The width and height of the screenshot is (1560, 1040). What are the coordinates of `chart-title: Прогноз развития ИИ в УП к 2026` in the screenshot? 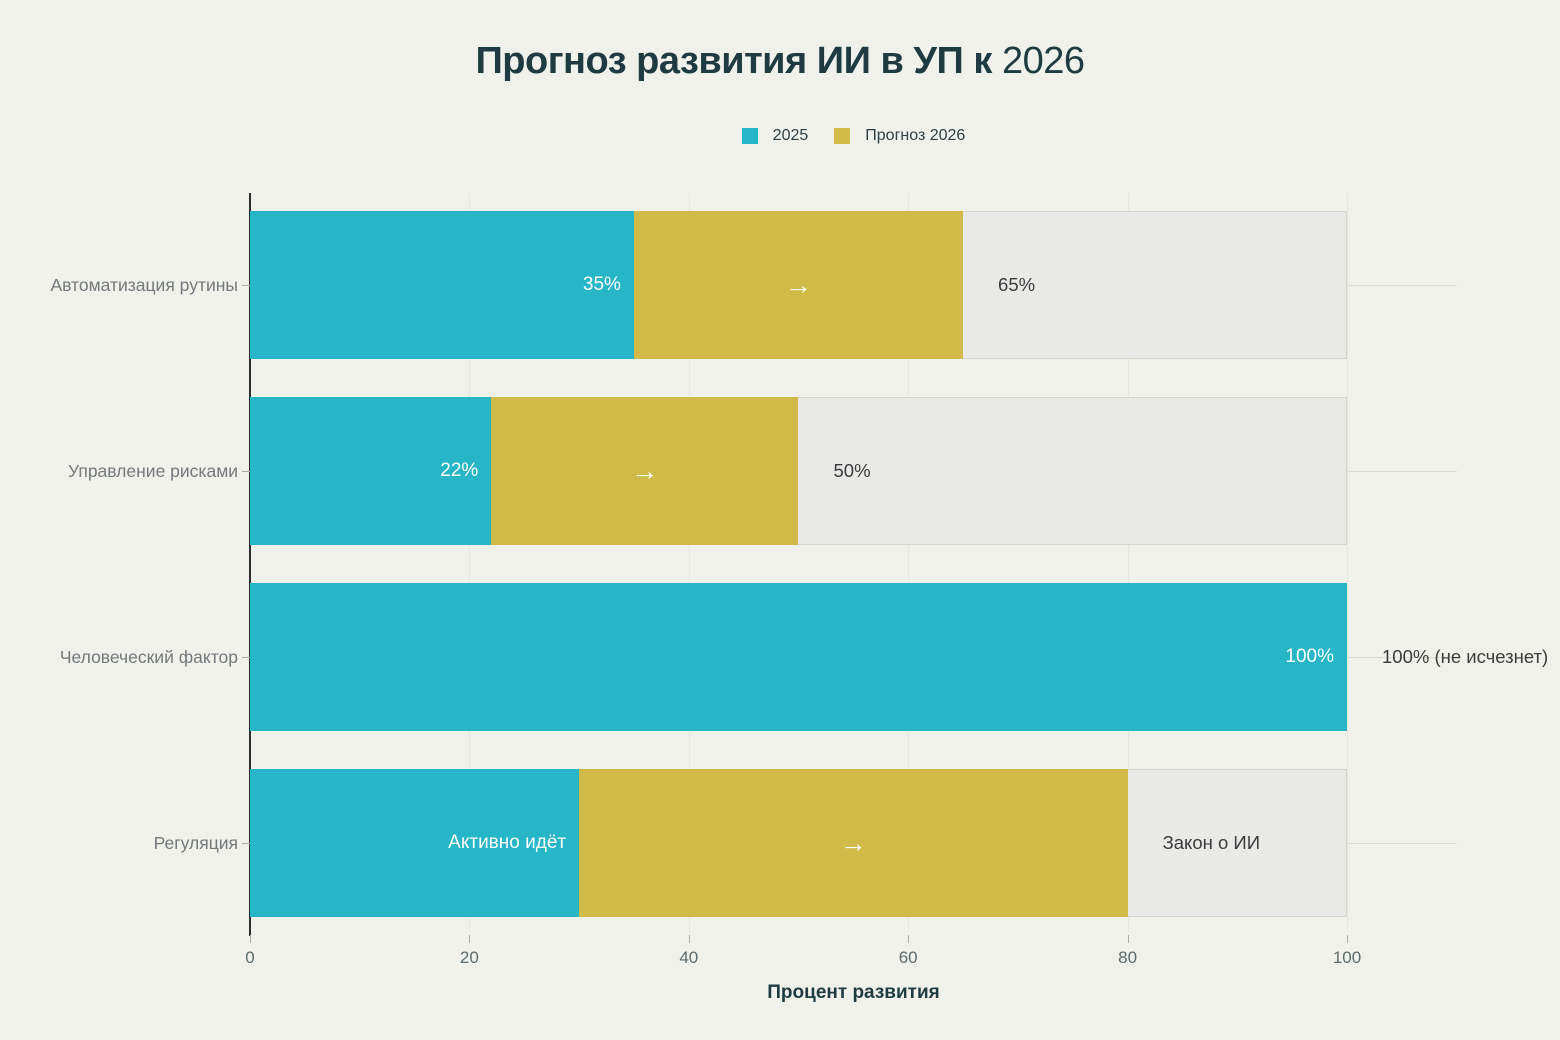 It's located at (780, 61).